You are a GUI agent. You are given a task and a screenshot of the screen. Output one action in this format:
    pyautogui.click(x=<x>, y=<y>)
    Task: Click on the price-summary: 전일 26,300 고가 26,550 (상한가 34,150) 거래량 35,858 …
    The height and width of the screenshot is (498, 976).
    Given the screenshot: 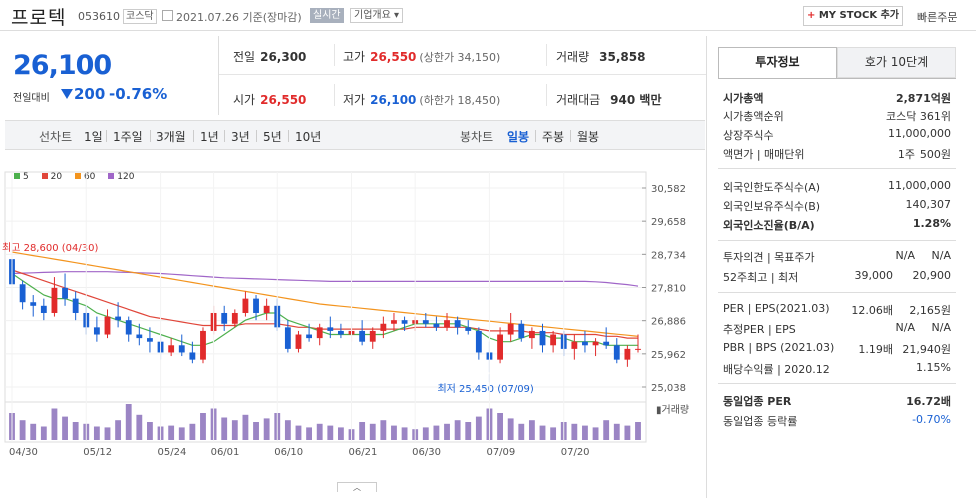 What is the action you would take?
    pyautogui.click(x=462, y=75)
    